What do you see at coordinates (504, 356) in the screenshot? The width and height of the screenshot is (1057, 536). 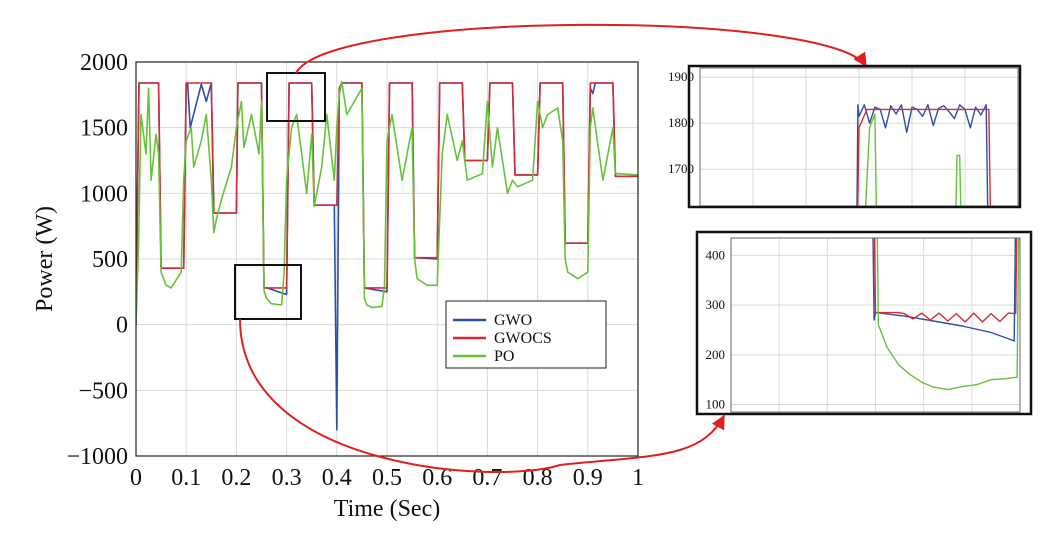 I see `legend-label-po: PO` at bounding box center [504, 356].